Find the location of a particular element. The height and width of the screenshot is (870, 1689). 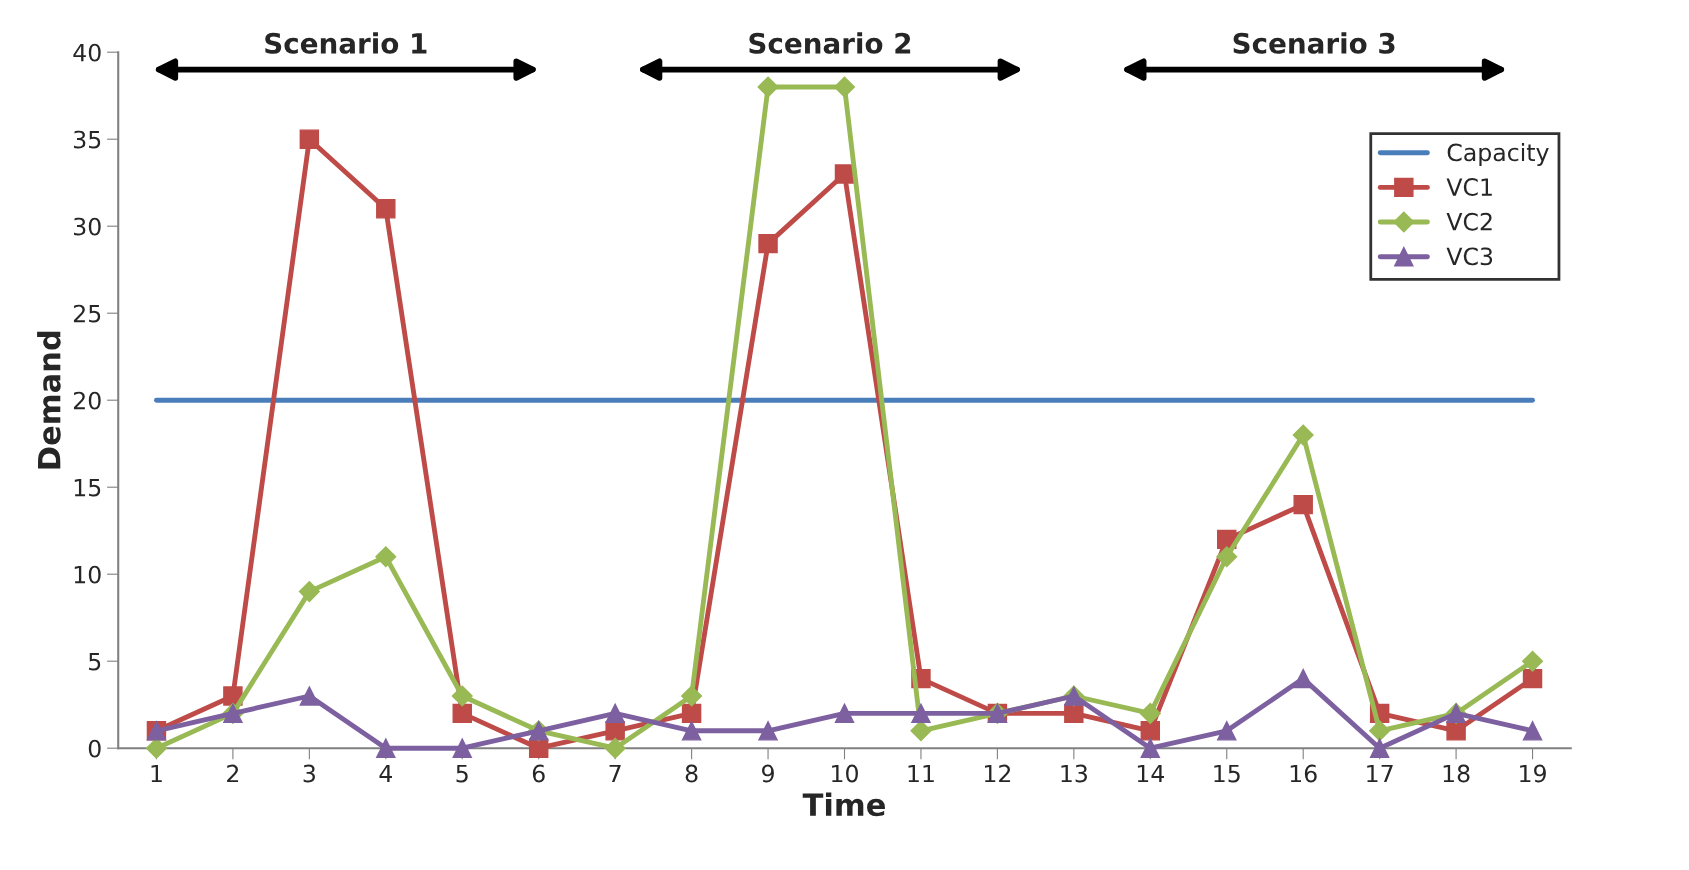

x-tick-label: 17 is located at coordinates (1380, 773).